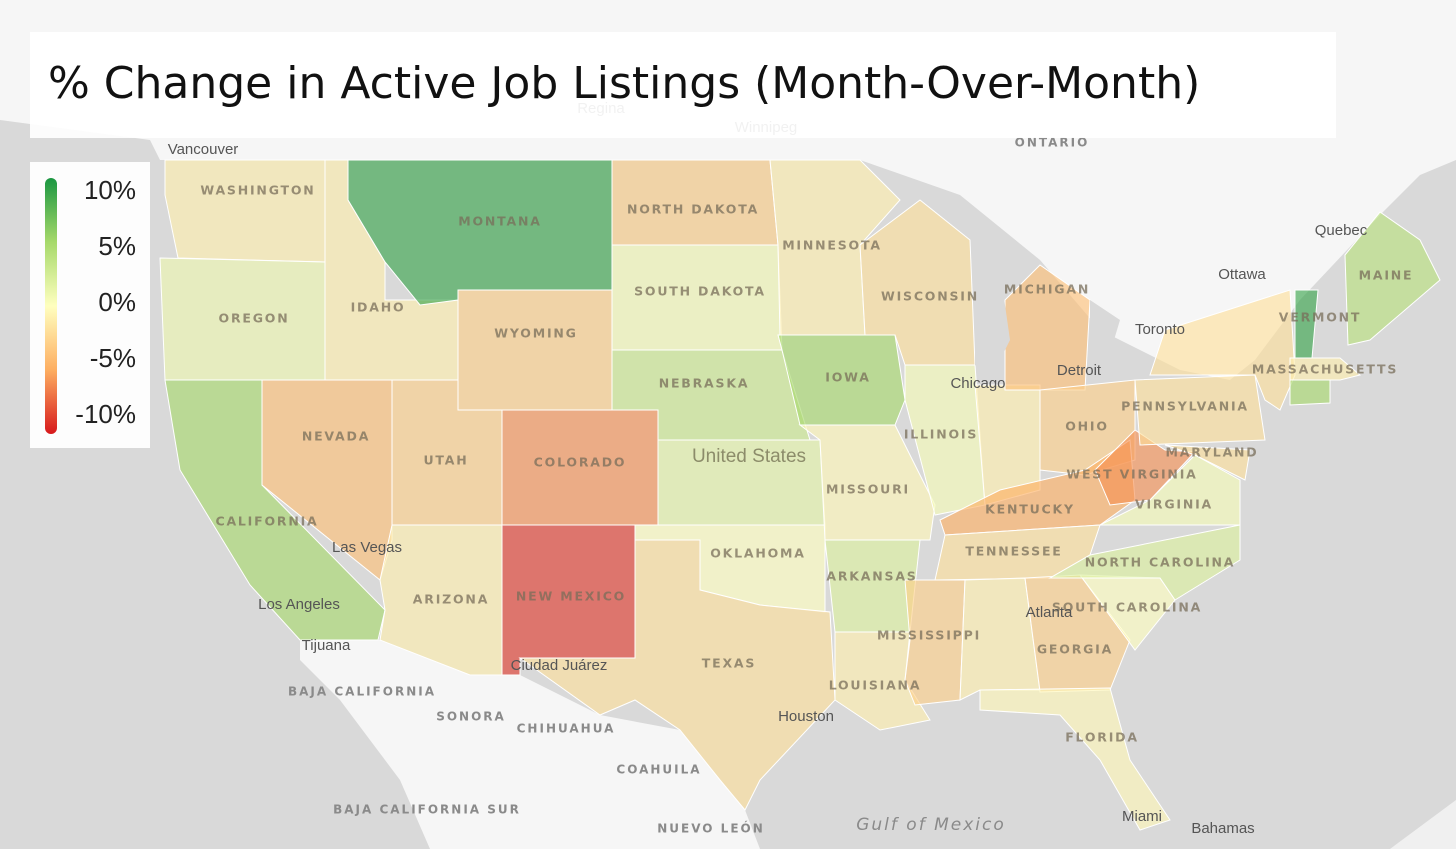  I want to click on state-label: FLORIDA, so click(1102, 737).